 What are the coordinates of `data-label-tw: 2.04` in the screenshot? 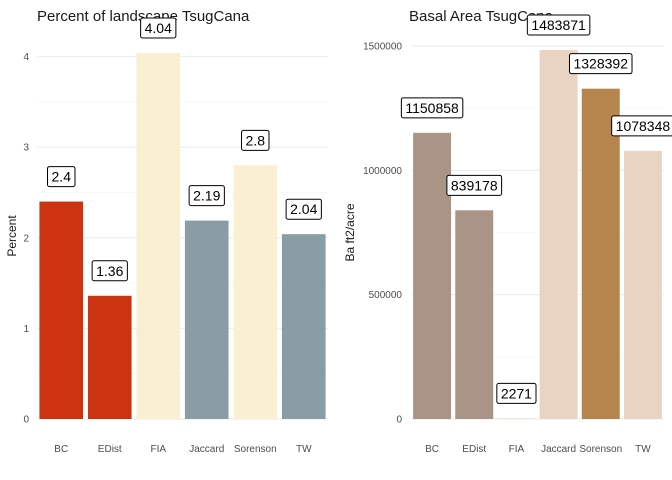 It's located at (303, 209).